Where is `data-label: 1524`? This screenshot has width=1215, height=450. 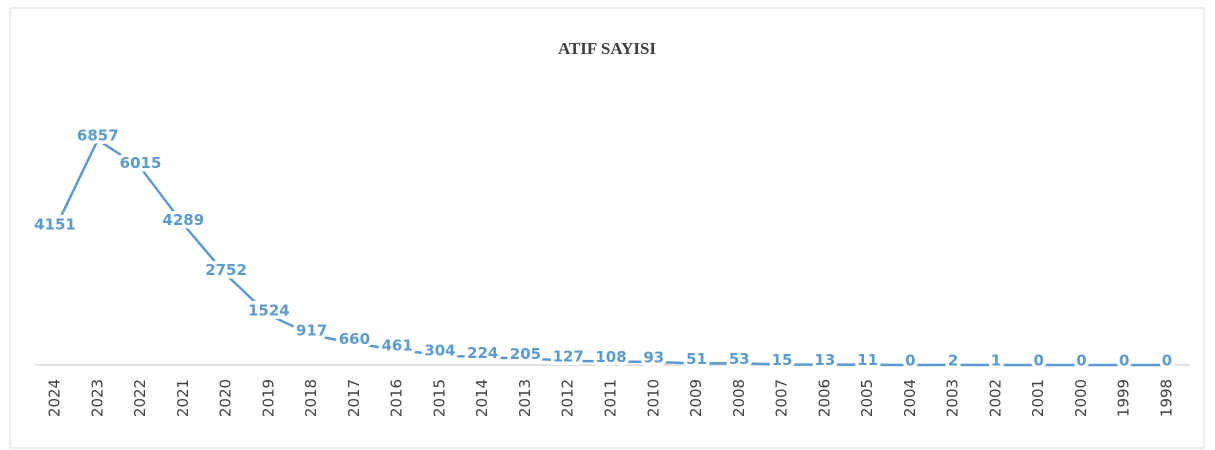 data-label: 1524 is located at coordinates (269, 310).